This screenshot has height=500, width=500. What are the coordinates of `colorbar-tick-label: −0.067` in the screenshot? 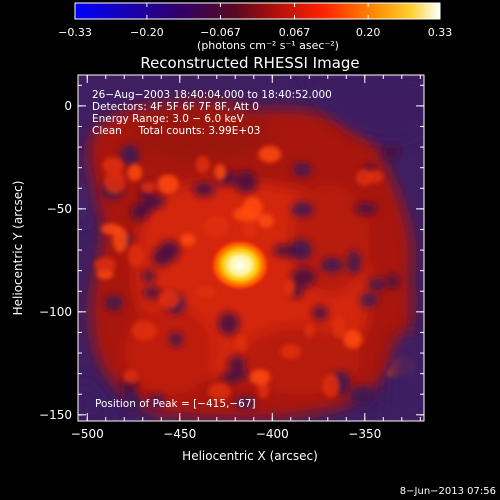 It's located at (220, 32).